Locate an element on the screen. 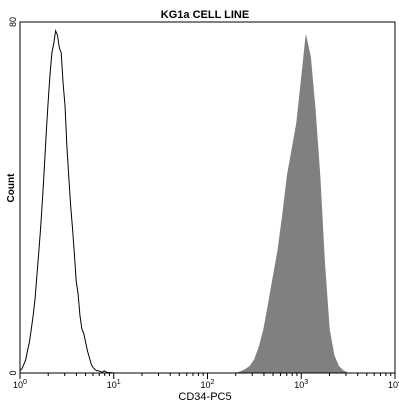  x-axis-label: CD34-PC5 is located at coordinates (204, 397).